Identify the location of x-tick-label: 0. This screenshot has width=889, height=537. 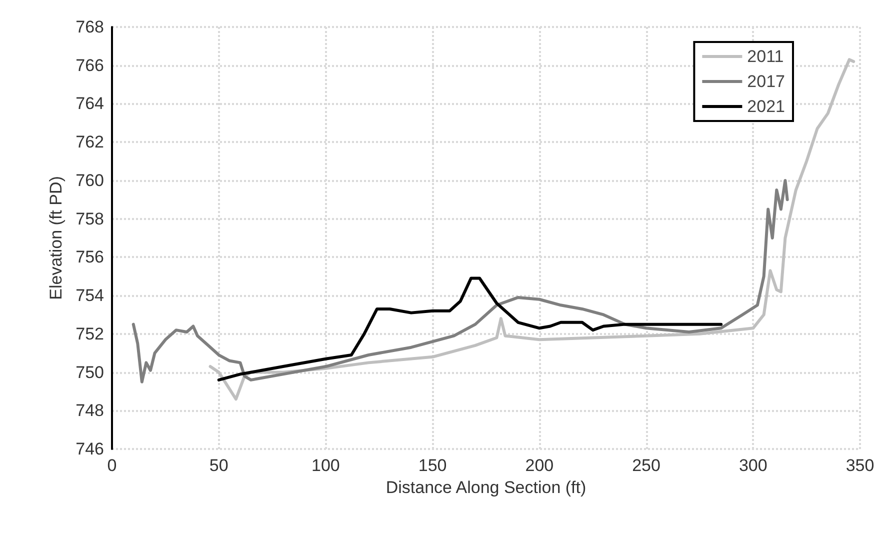
(112, 465).